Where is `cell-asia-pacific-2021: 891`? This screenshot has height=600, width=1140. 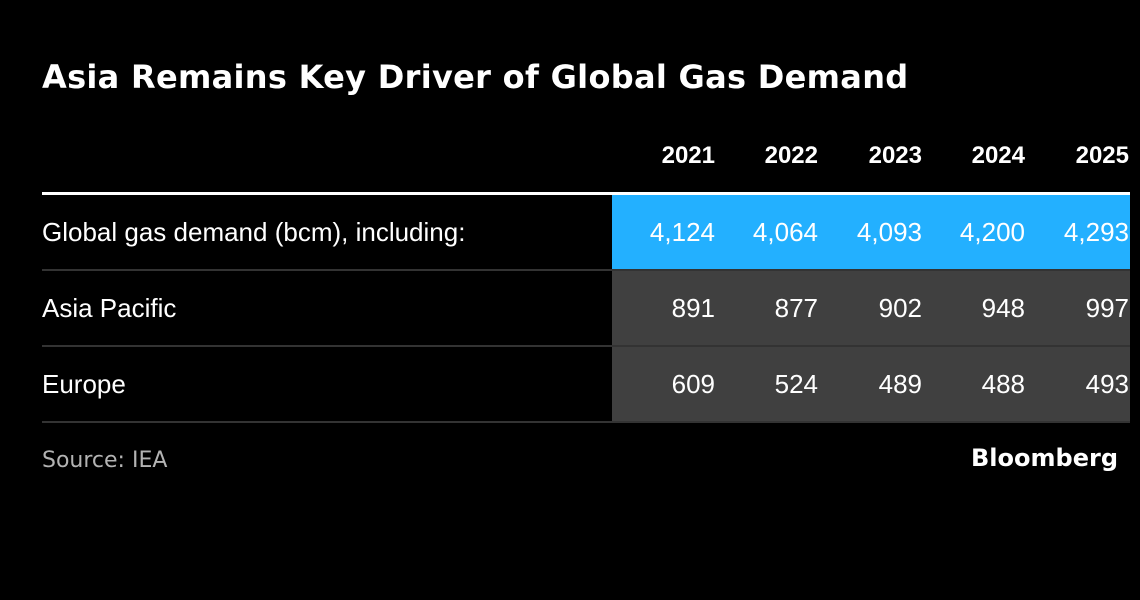 cell-asia-pacific-2021: 891 is located at coordinates (693, 308).